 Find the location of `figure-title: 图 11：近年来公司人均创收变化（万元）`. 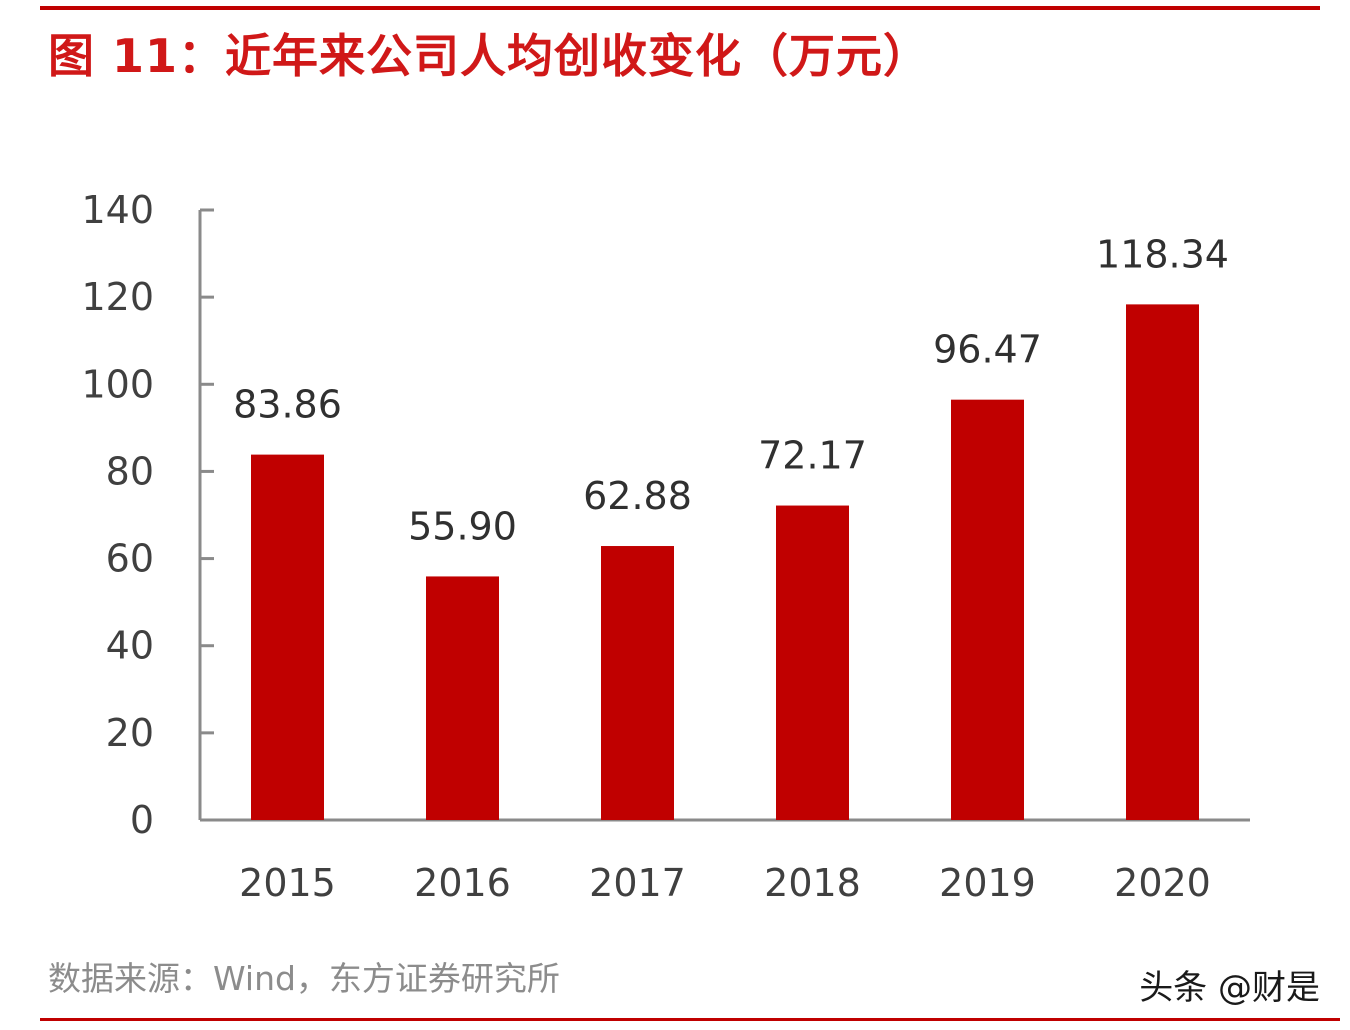

figure-title: 图 11：近年来公司人均创收变化（万元） is located at coordinates (489, 56).